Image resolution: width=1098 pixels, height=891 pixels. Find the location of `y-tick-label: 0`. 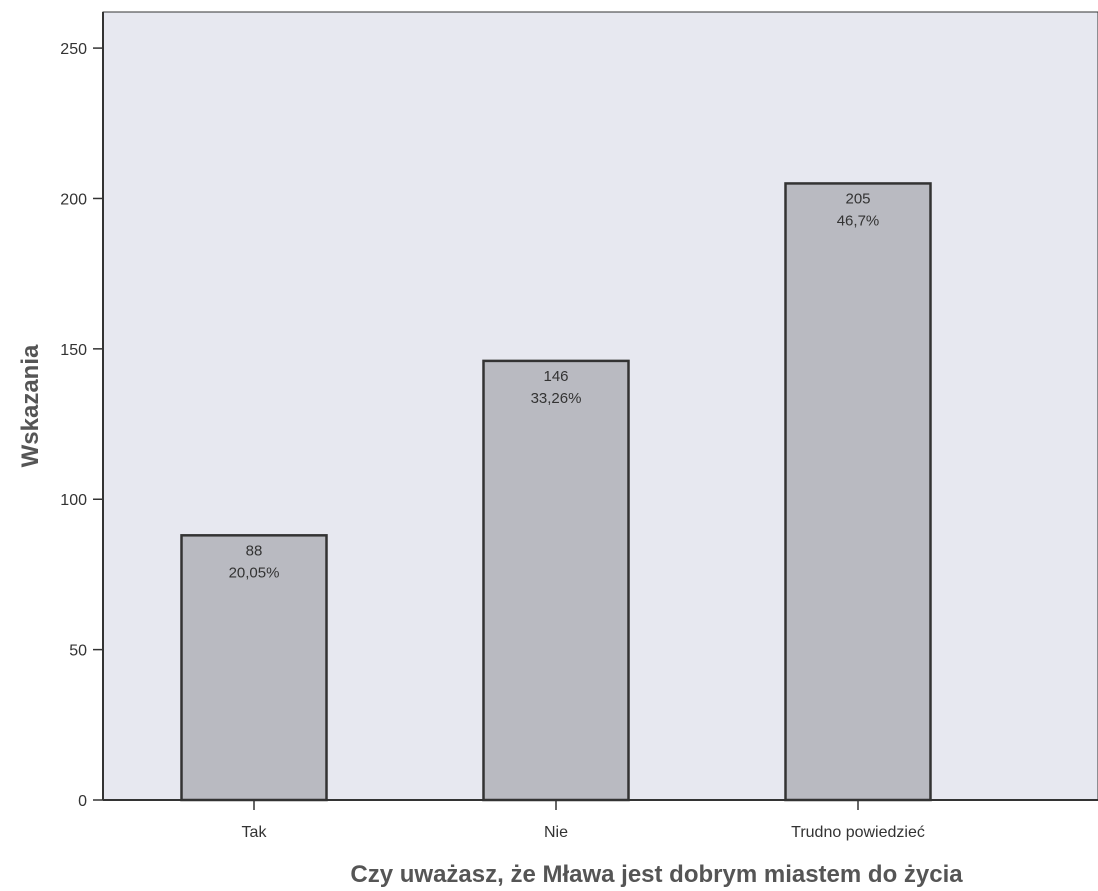

y-tick-label: 0 is located at coordinates (82, 801).